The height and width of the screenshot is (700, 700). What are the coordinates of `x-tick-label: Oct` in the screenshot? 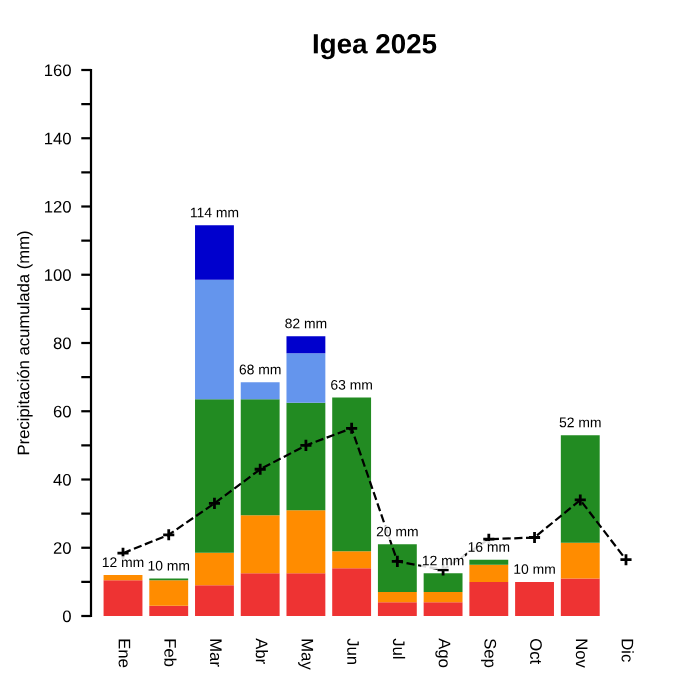 It's located at (536, 652).